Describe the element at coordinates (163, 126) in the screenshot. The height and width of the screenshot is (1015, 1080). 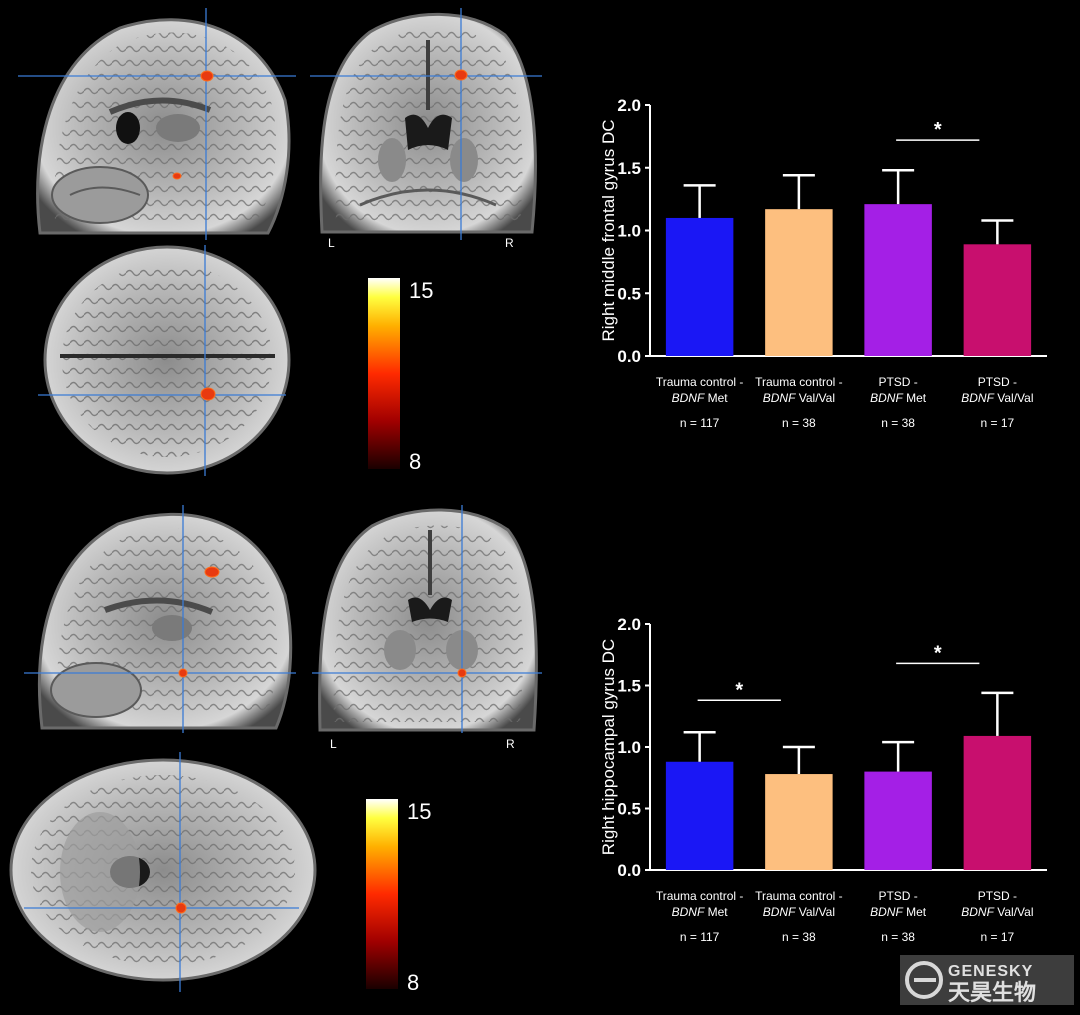
I see `brain-panel-sagittal-top` at that location.